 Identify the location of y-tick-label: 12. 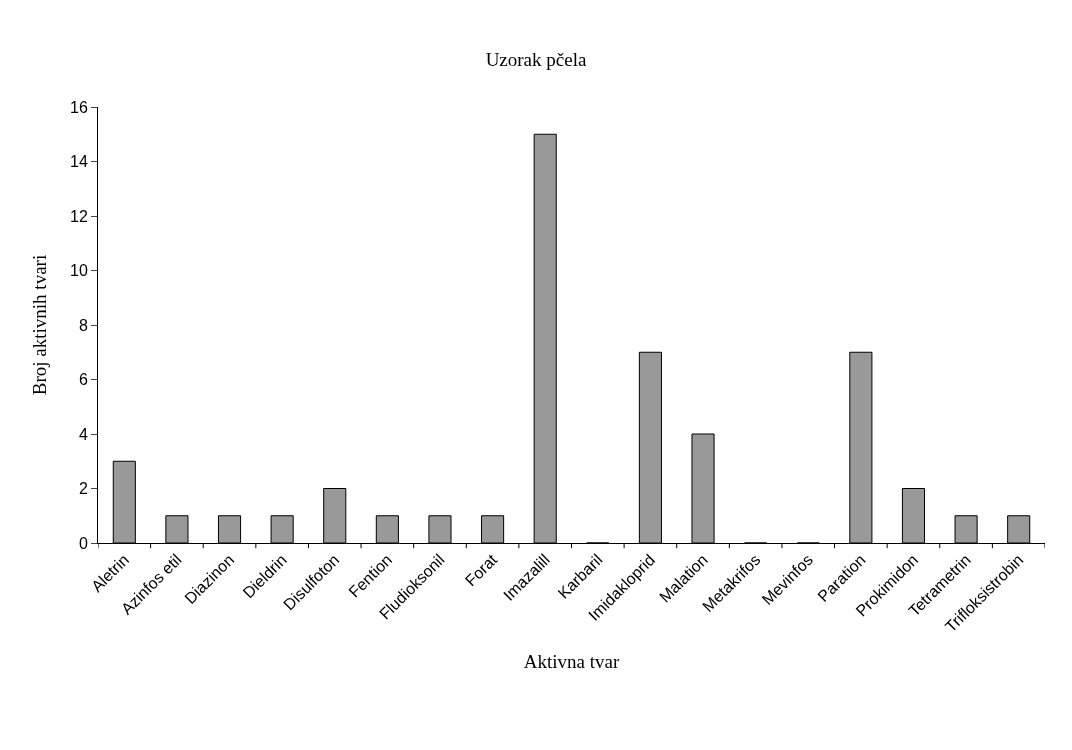
(79, 216).